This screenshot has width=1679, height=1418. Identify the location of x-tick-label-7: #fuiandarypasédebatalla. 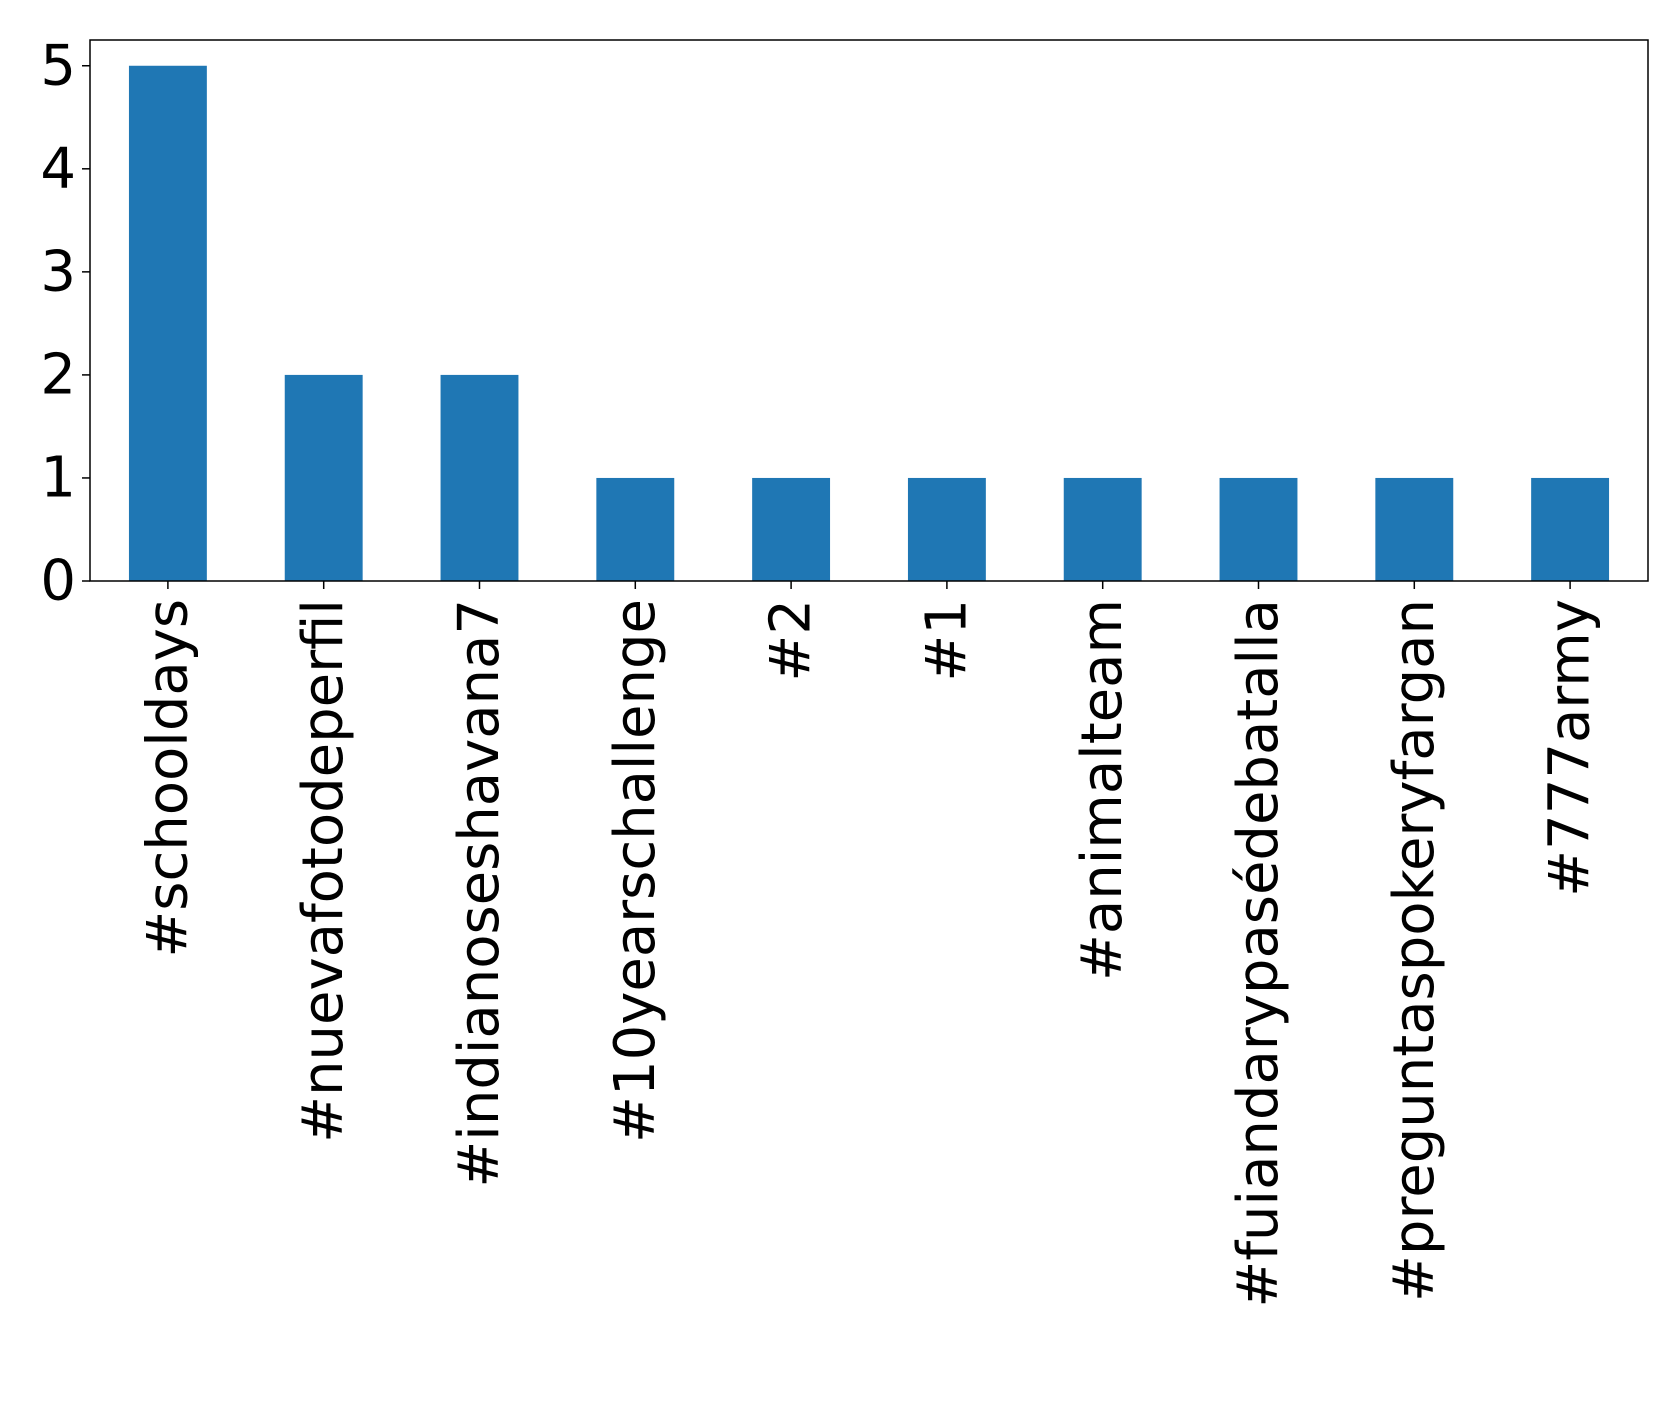
(1258, 953).